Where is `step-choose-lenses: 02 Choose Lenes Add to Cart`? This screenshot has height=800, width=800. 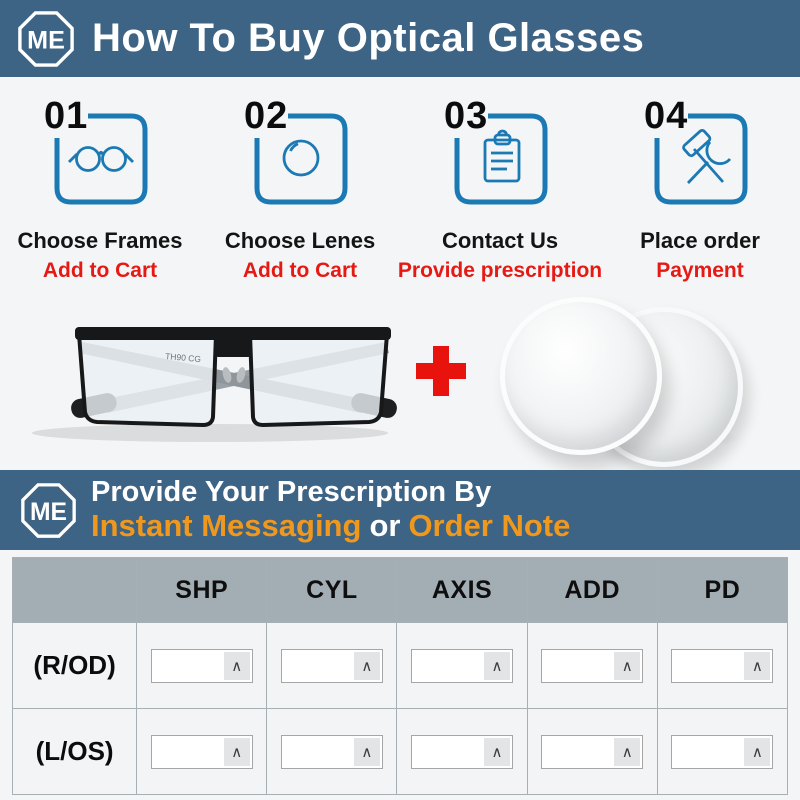 step-choose-lenses: 02 Choose Lenes Add to Cart is located at coordinates (300, 189).